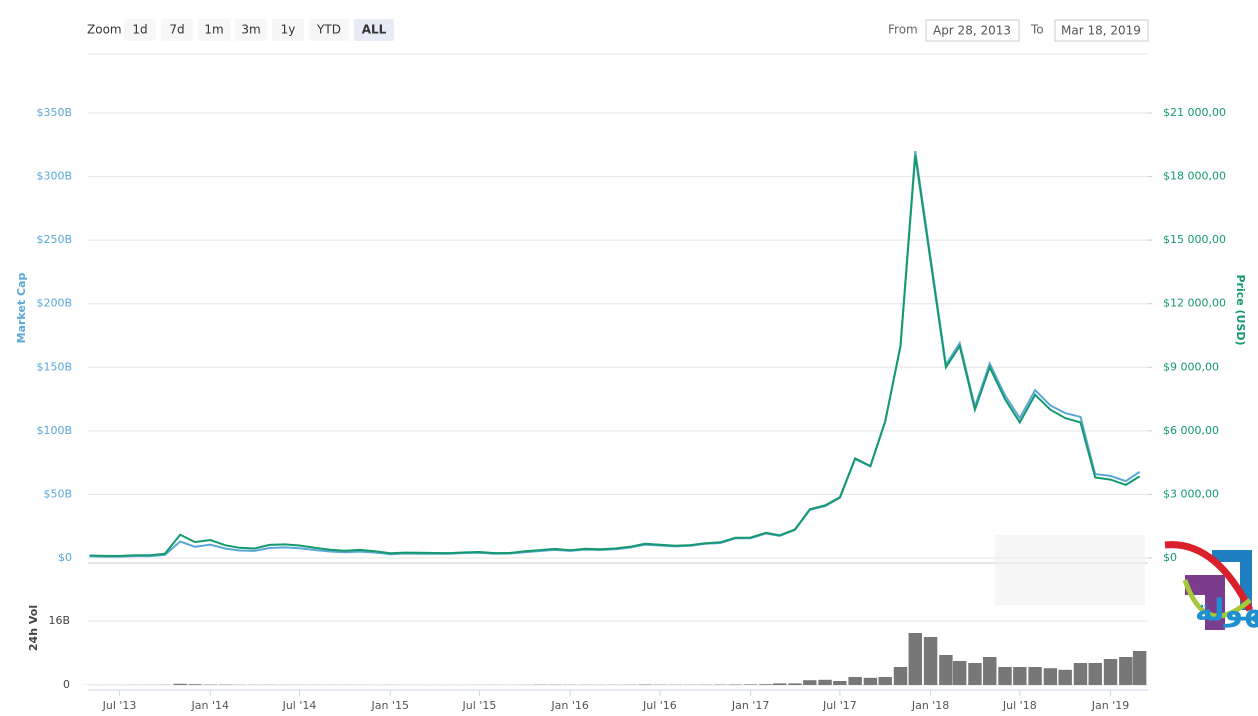  I want to click on x-tick-label: Jul '14, so click(299, 705).